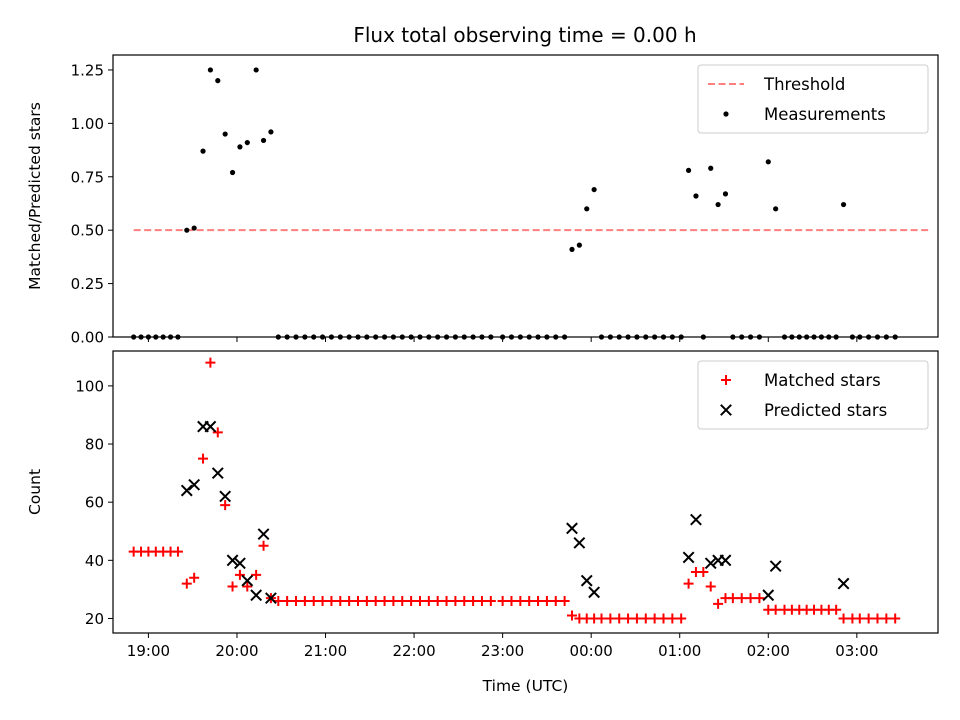  What do you see at coordinates (94, 619) in the screenshot?
I see `y-tick-label: 20` at bounding box center [94, 619].